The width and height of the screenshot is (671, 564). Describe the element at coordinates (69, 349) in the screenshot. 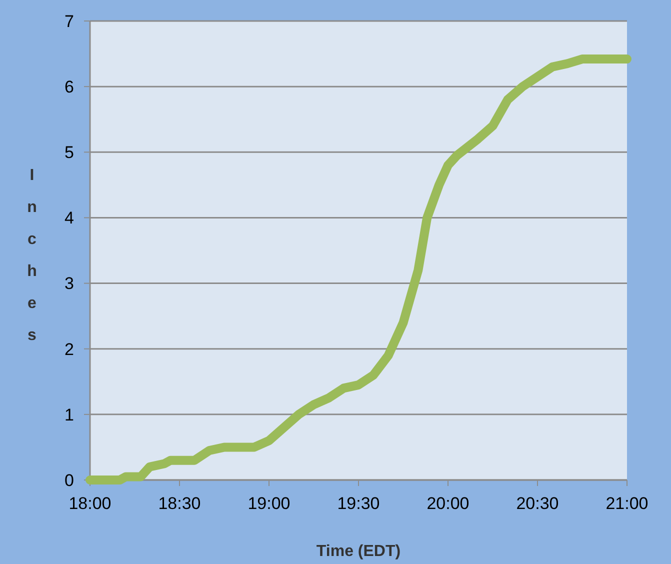

I see `y-tick-label: 2` at that location.